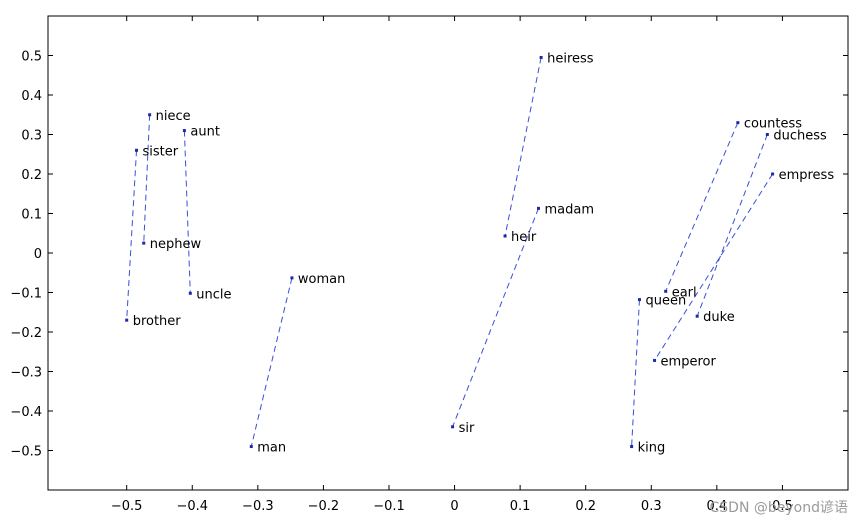 Image resolution: width=862 pixels, height=525 pixels. I want to click on pair-line-duchess-duke, so click(732, 225).